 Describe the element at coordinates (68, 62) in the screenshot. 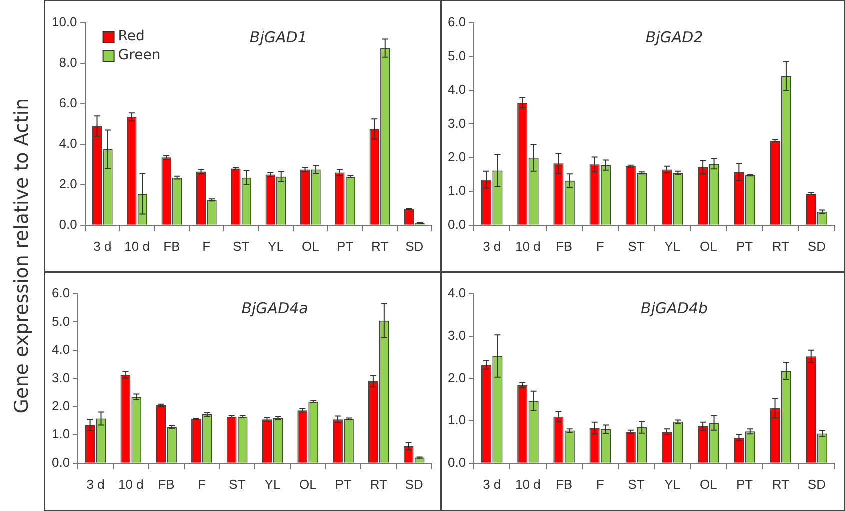

I see `y-tick-label: 8.0` at that location.